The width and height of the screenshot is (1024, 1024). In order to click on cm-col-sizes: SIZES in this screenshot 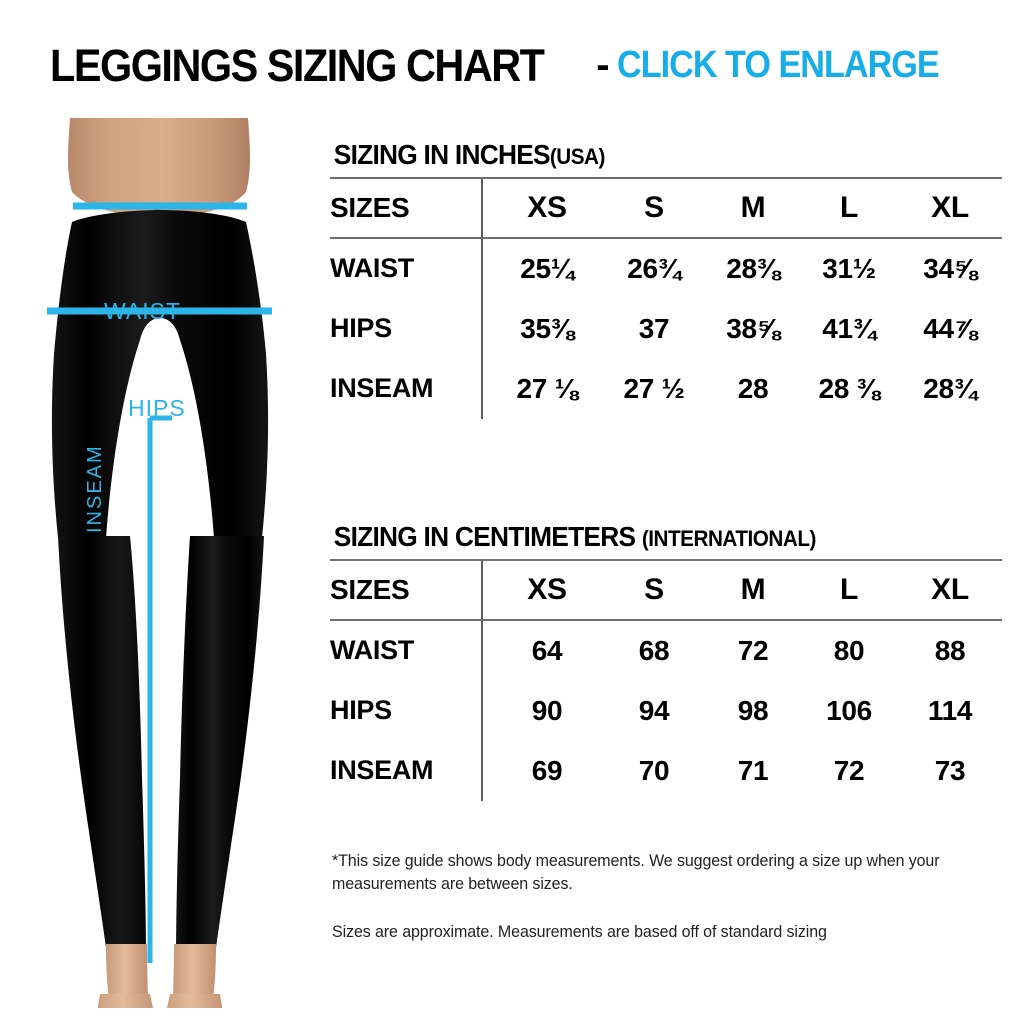, I will do `click(406, 590)`.